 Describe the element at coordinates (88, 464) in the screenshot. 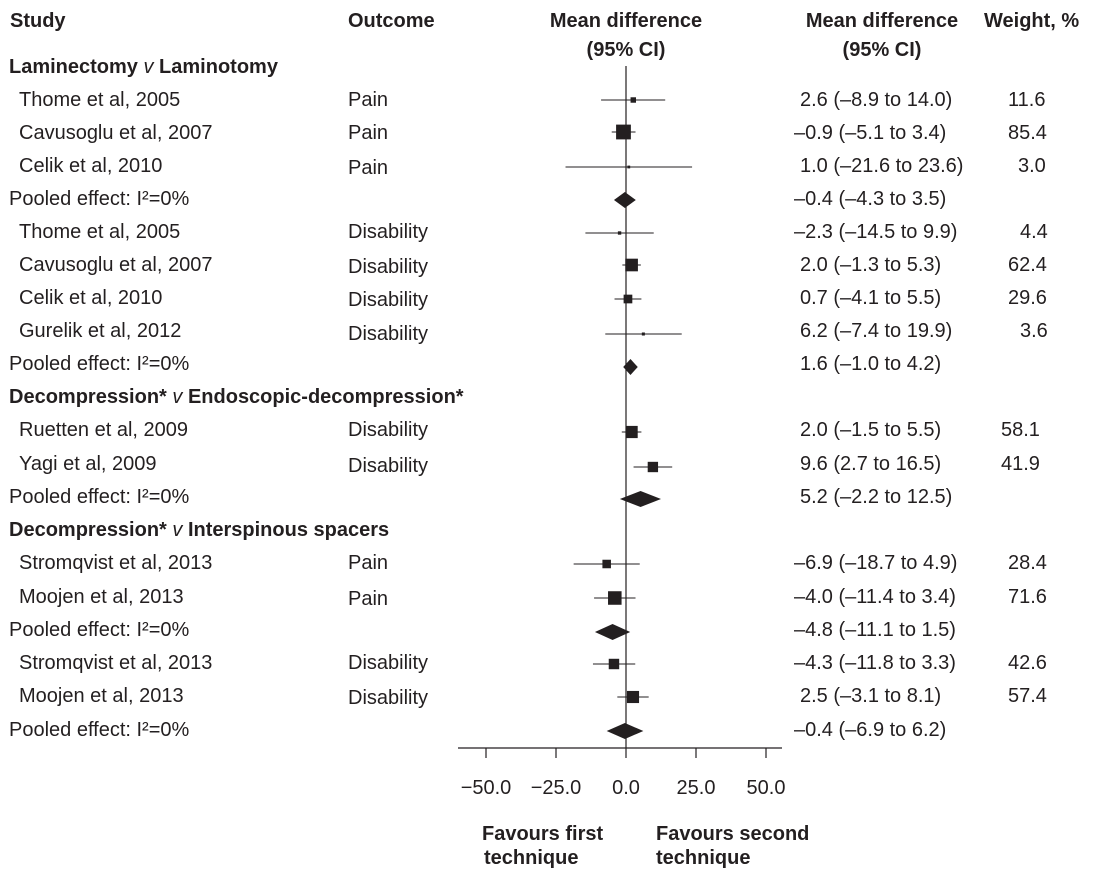

I see `study-label: Yagi et al, 2009` at that location.